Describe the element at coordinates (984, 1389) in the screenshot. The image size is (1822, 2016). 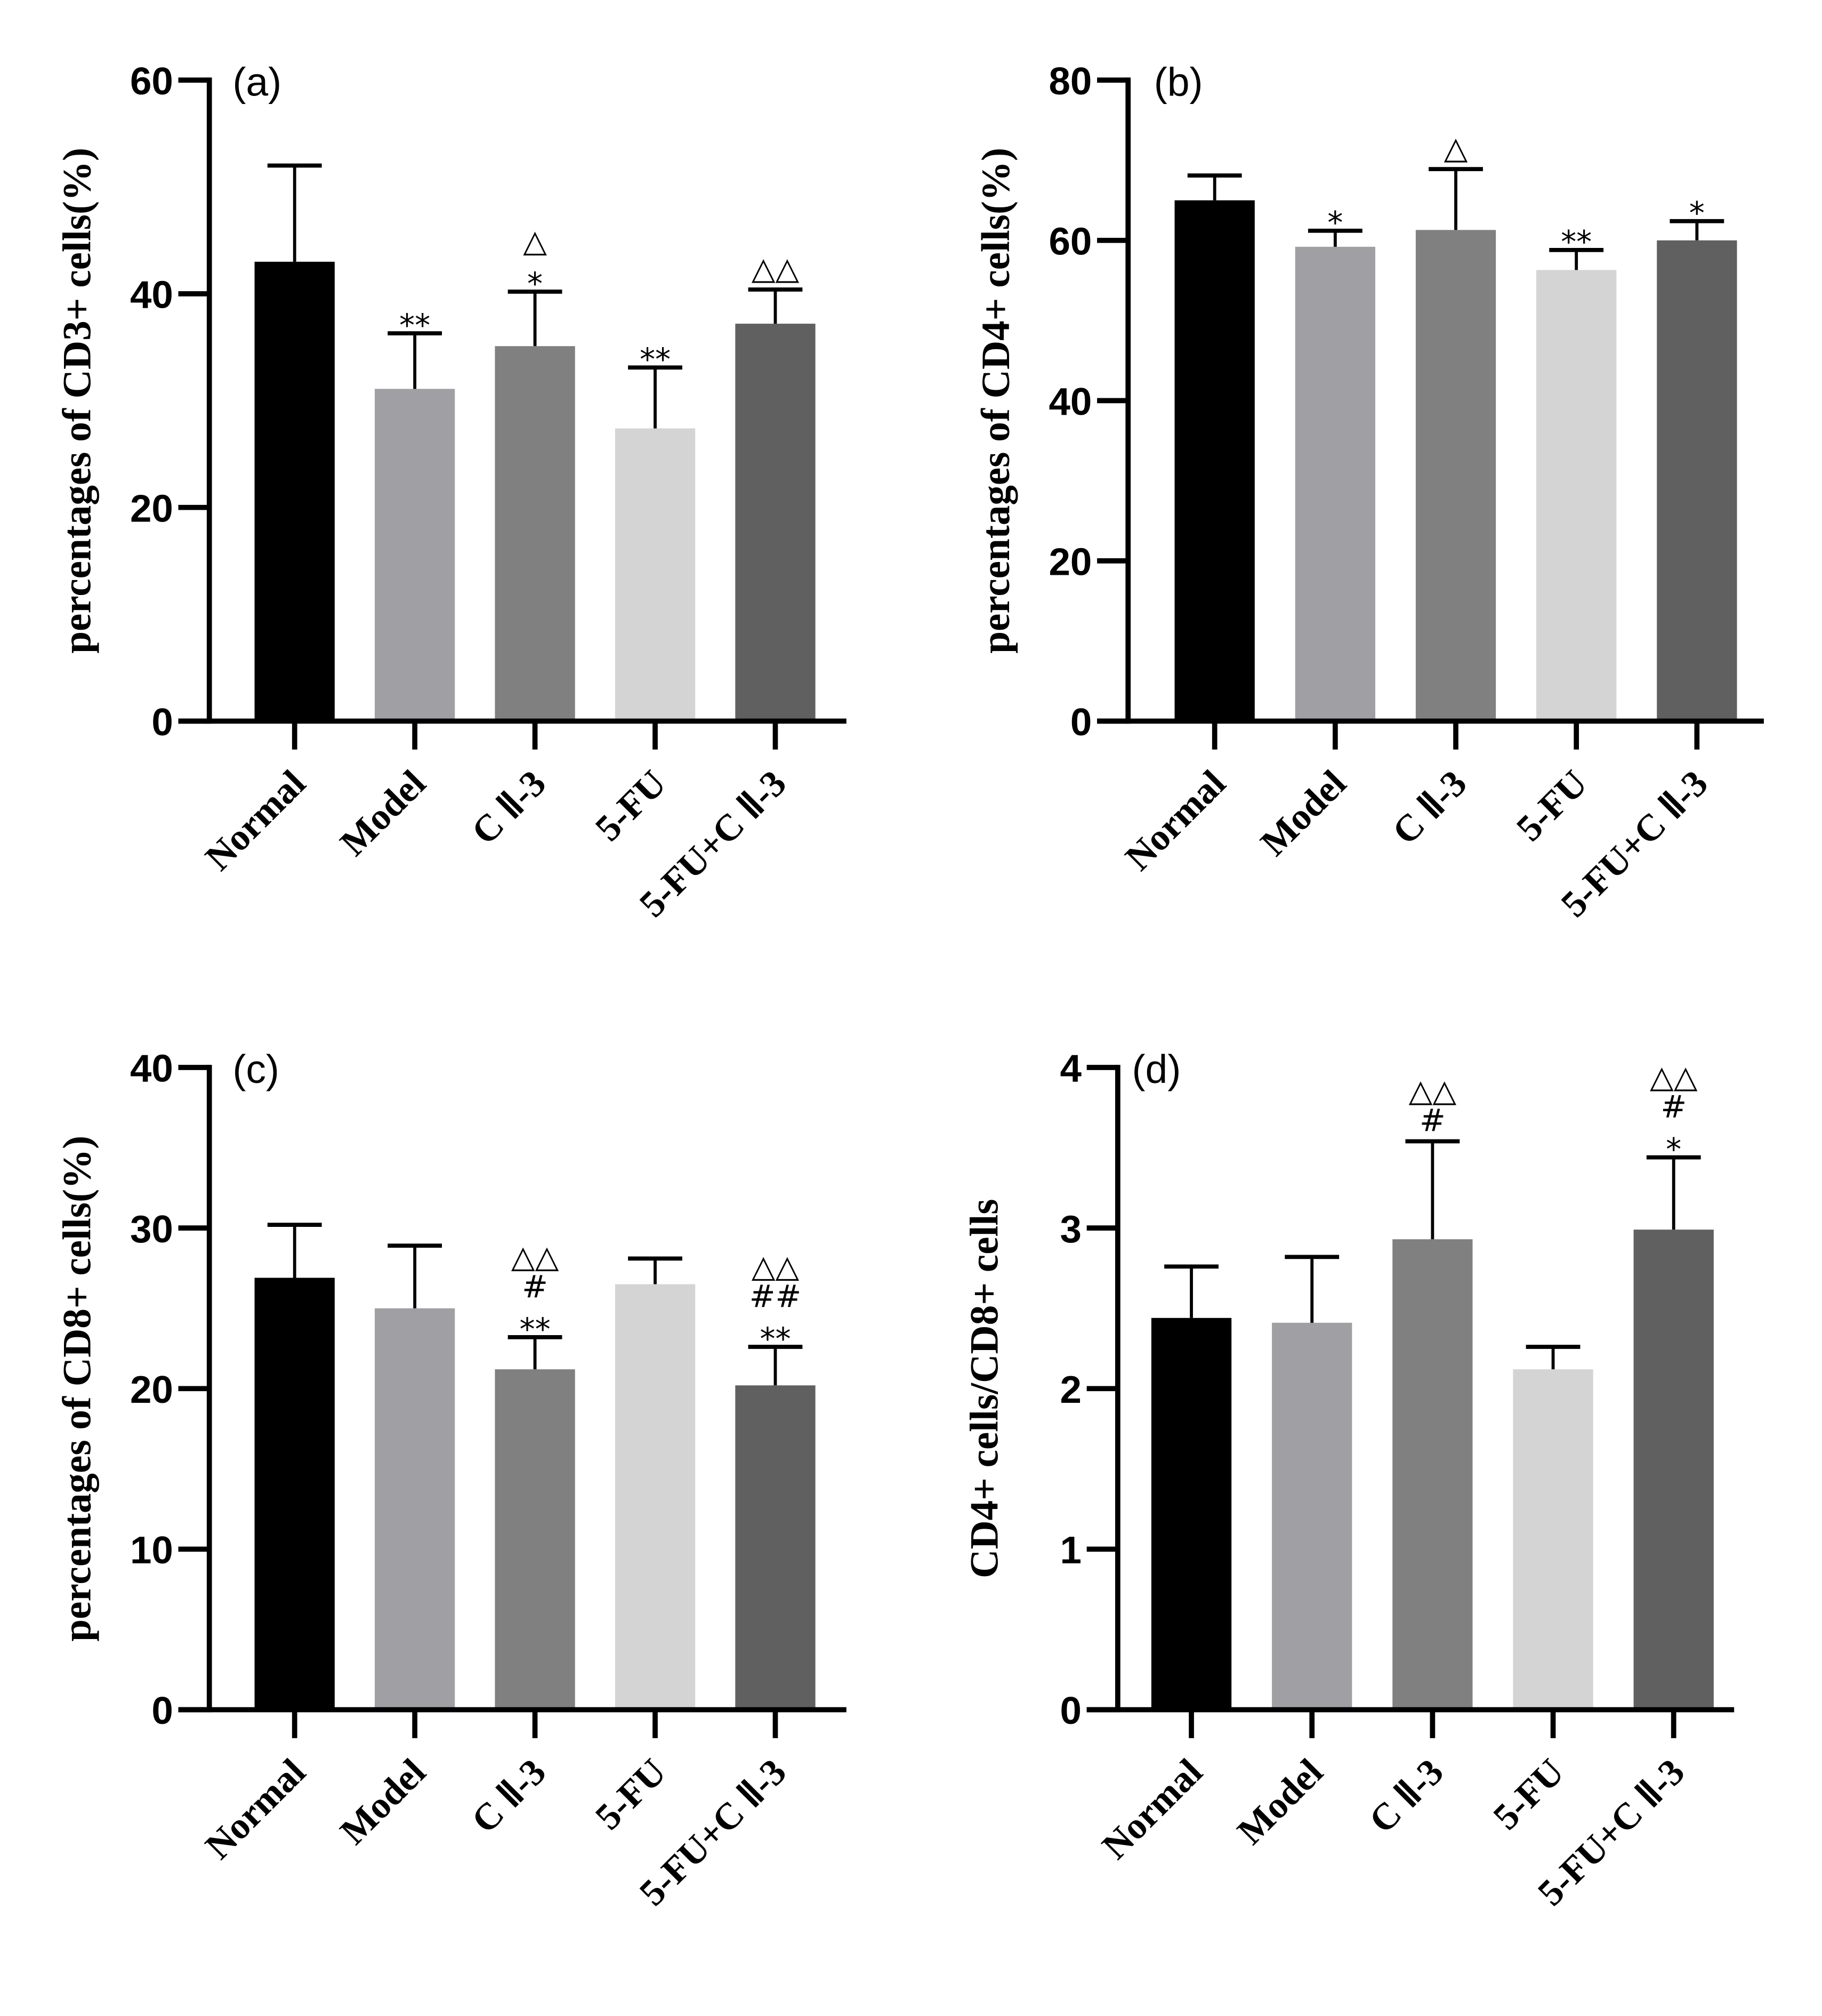
I see `y-axis-title: CD4+ cells/CD8+ cells` at that location.